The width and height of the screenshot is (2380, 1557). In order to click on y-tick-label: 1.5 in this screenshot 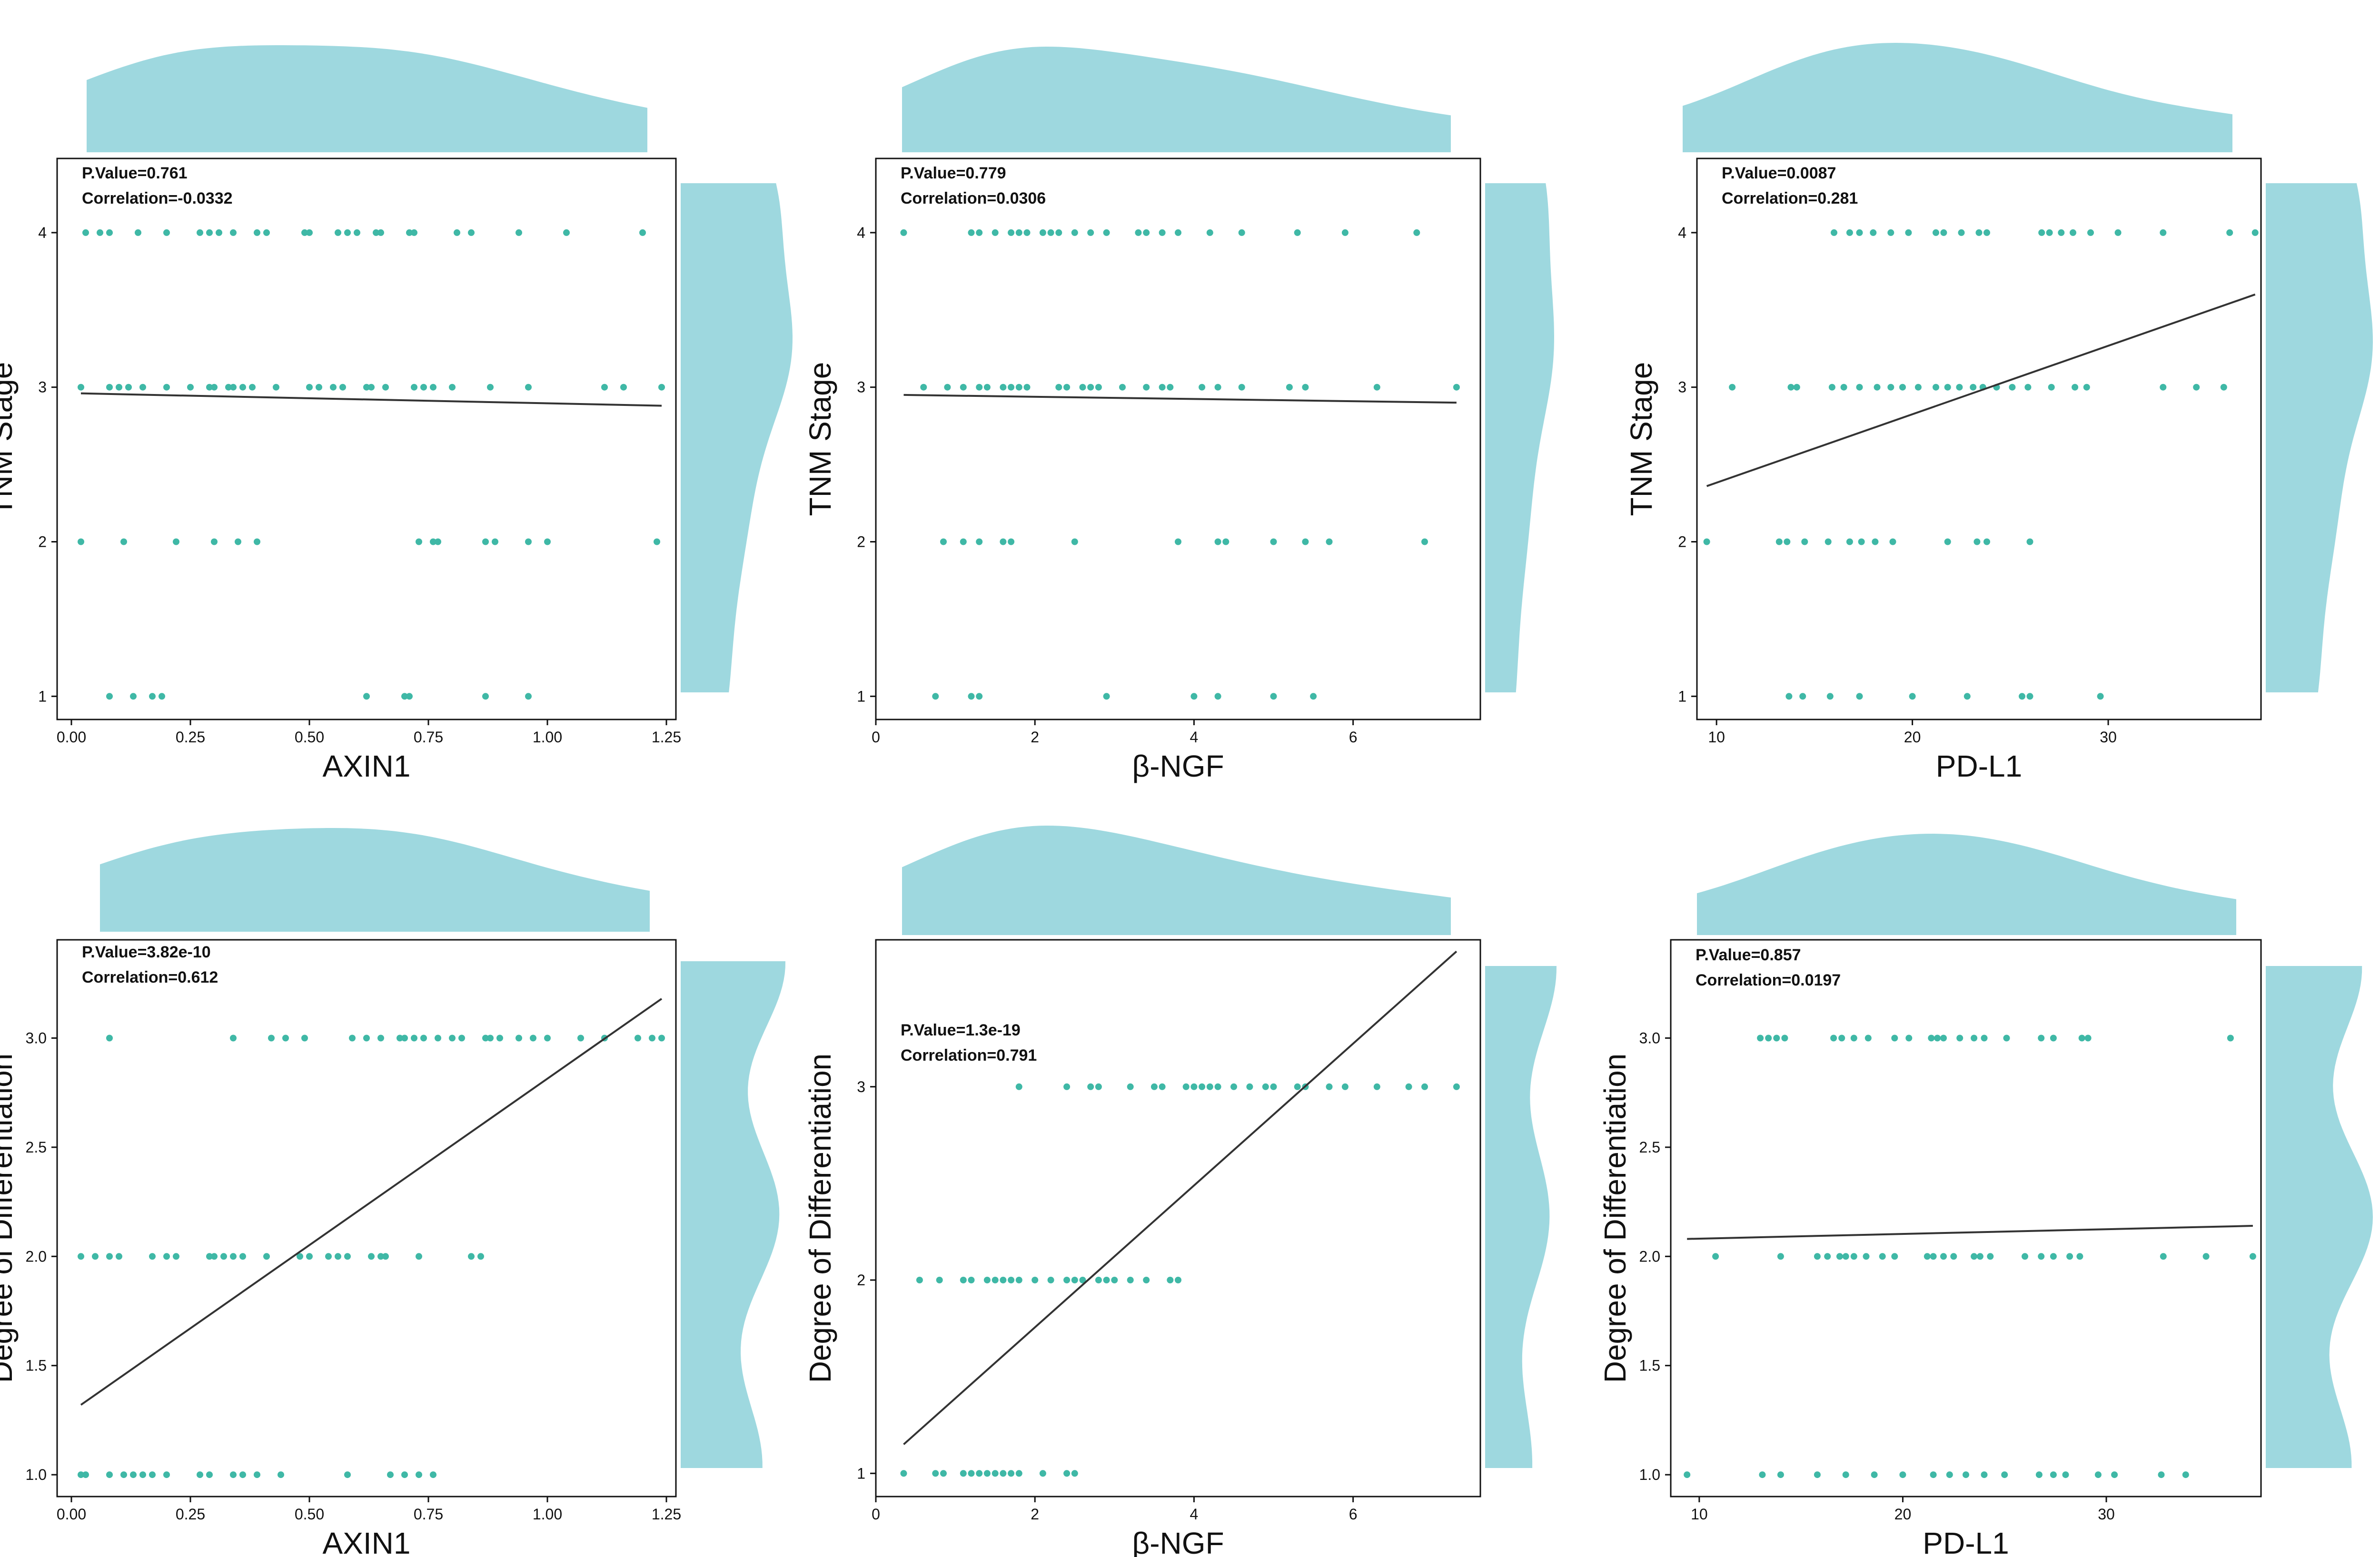, I will do `click(36, 1366)`.